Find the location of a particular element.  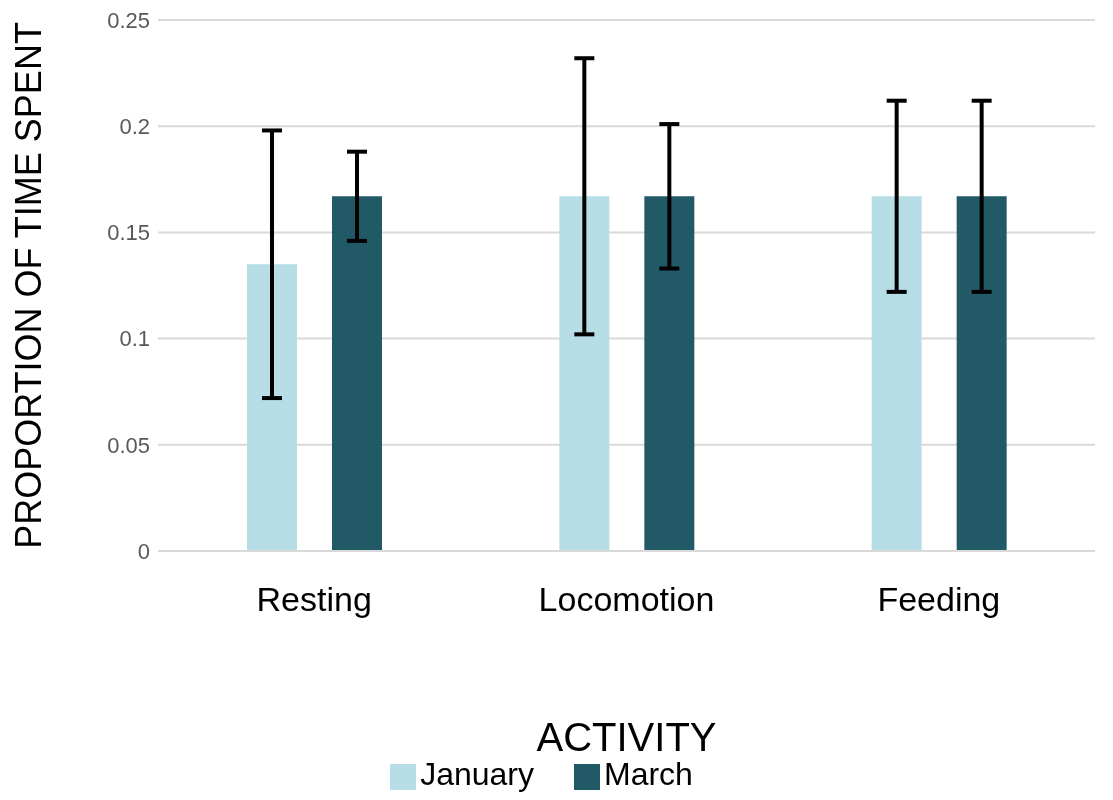

y-tick-label: 0.05 is located at coordinates (128, 445).